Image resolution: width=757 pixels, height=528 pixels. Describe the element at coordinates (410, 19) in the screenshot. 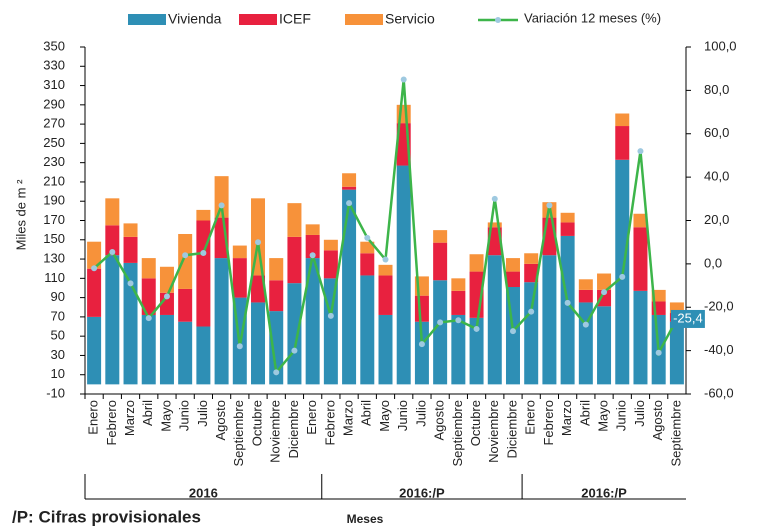

I see `legend-label: Servicio` at that location.